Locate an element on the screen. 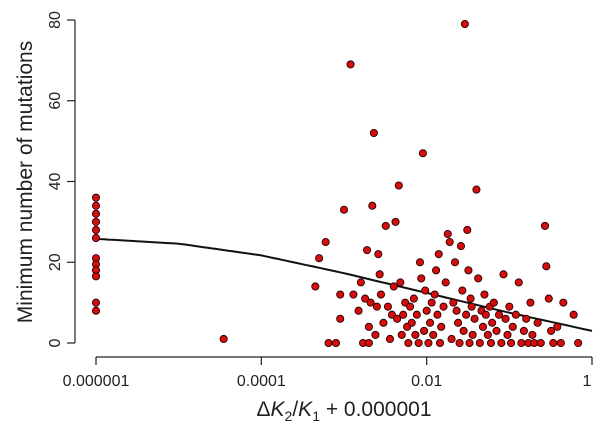 This screenshot has height=428, width=593. x-tick-label: 1 is located at coordinates (587, 381).